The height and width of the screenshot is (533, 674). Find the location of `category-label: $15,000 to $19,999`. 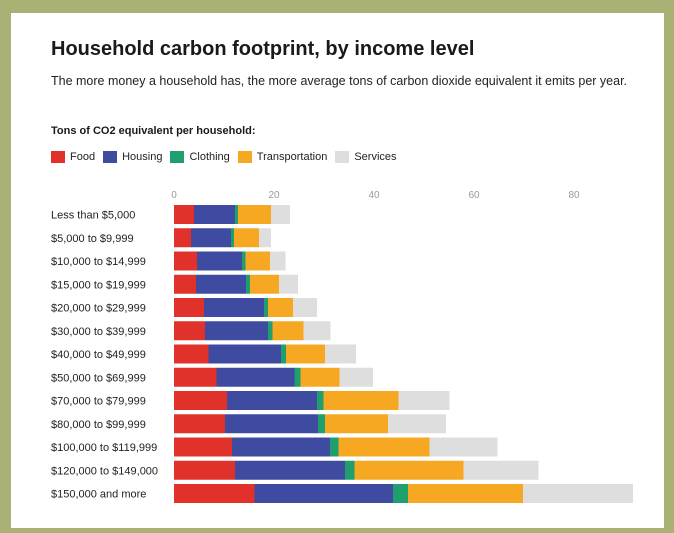

category-label: $15,000 to $19,999 is located at coordinates (98, 285).